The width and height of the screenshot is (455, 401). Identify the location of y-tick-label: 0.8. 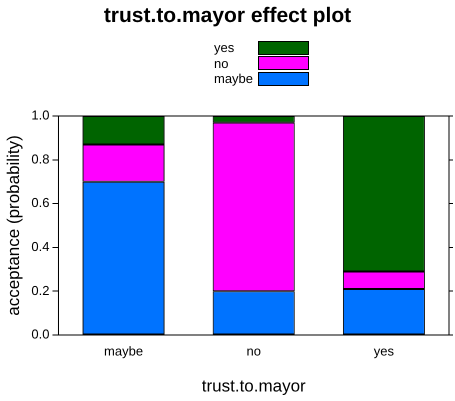
(40, 158).